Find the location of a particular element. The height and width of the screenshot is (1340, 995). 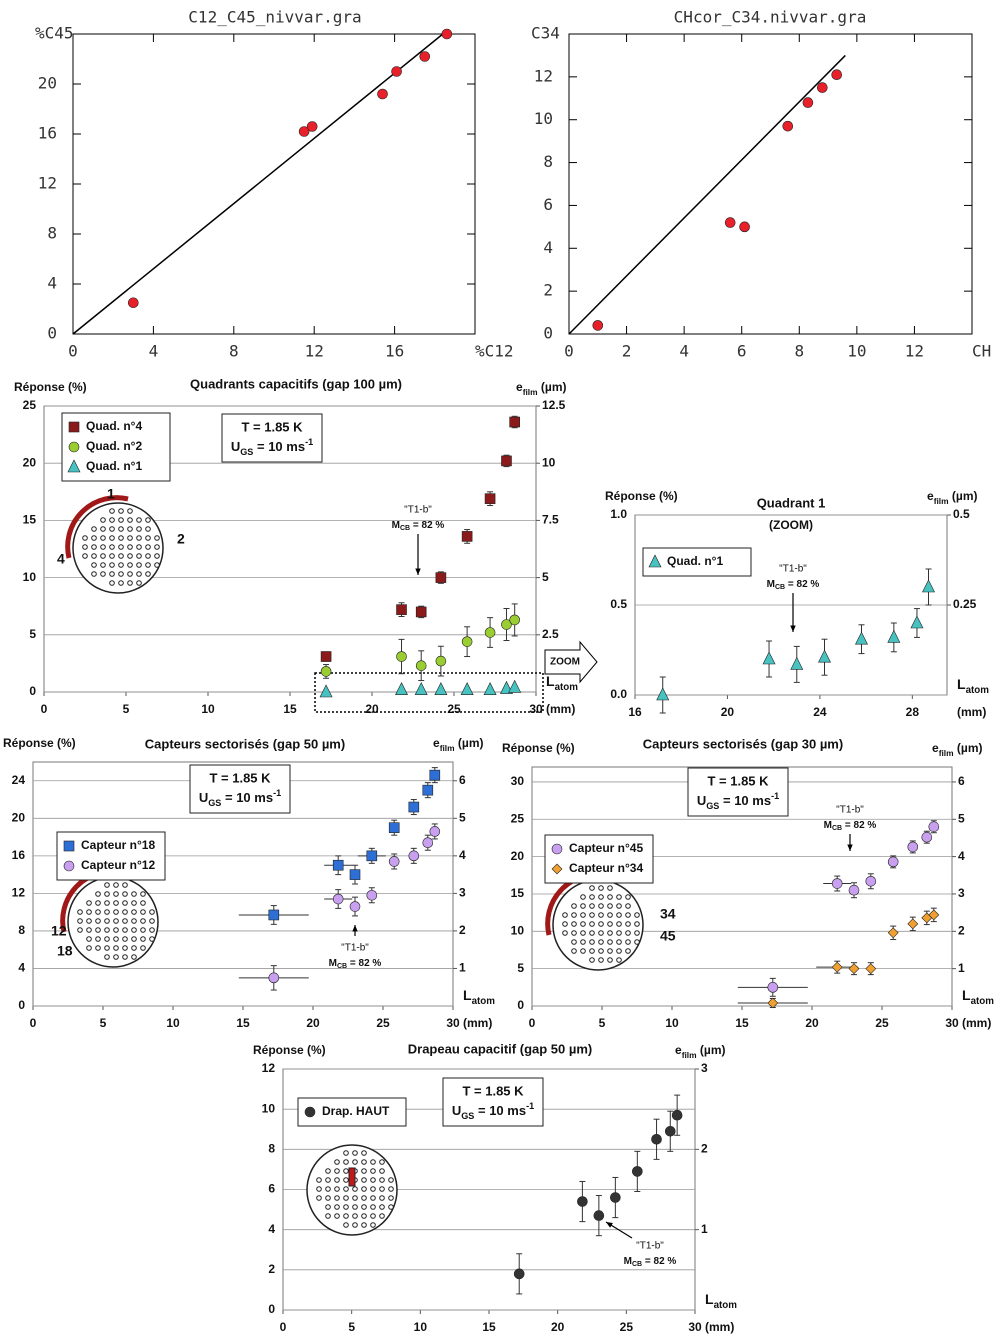

x-tick-label: 16 is located at coordinates (635, 712).